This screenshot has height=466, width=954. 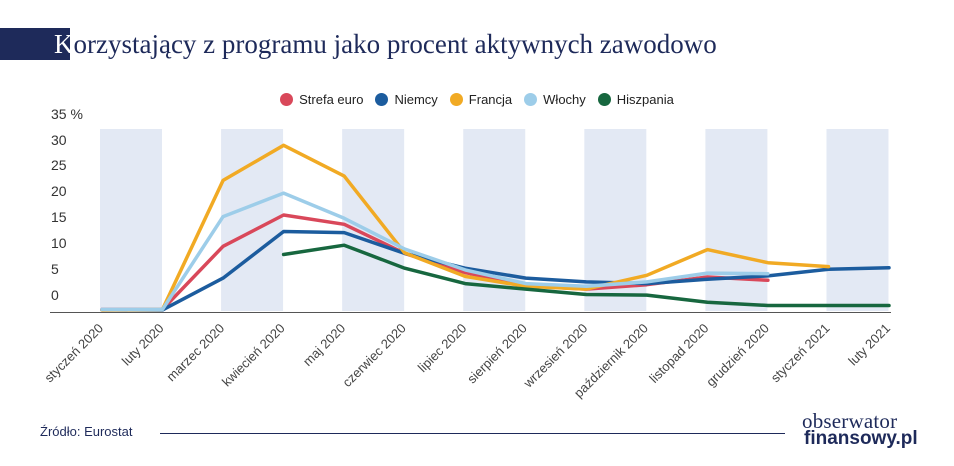 What do you see at coordinates (800, 353) in the screenshot?
I see `x-tick-label: styczeń 2021` at bounding box center [800, 353].